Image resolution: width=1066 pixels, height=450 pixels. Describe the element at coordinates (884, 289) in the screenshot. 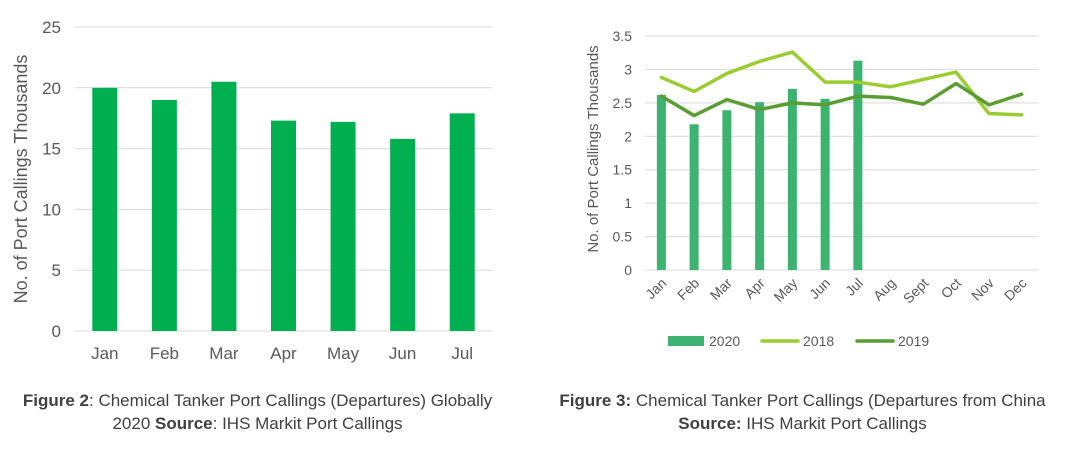

I see `x-tick-label: Aug` at that location.